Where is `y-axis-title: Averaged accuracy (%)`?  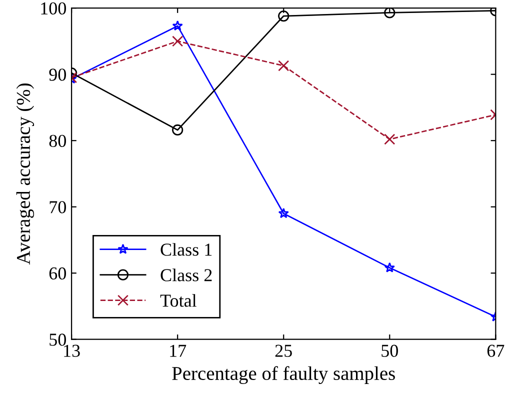
y-axis-title: Averaged accuracy (%) is located at coordinates (25, 174).